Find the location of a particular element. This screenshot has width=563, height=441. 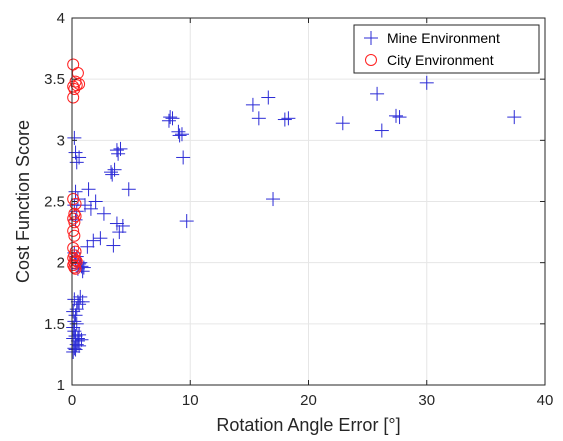

x-tick-label: 40 is located at coordinates (545, 400).